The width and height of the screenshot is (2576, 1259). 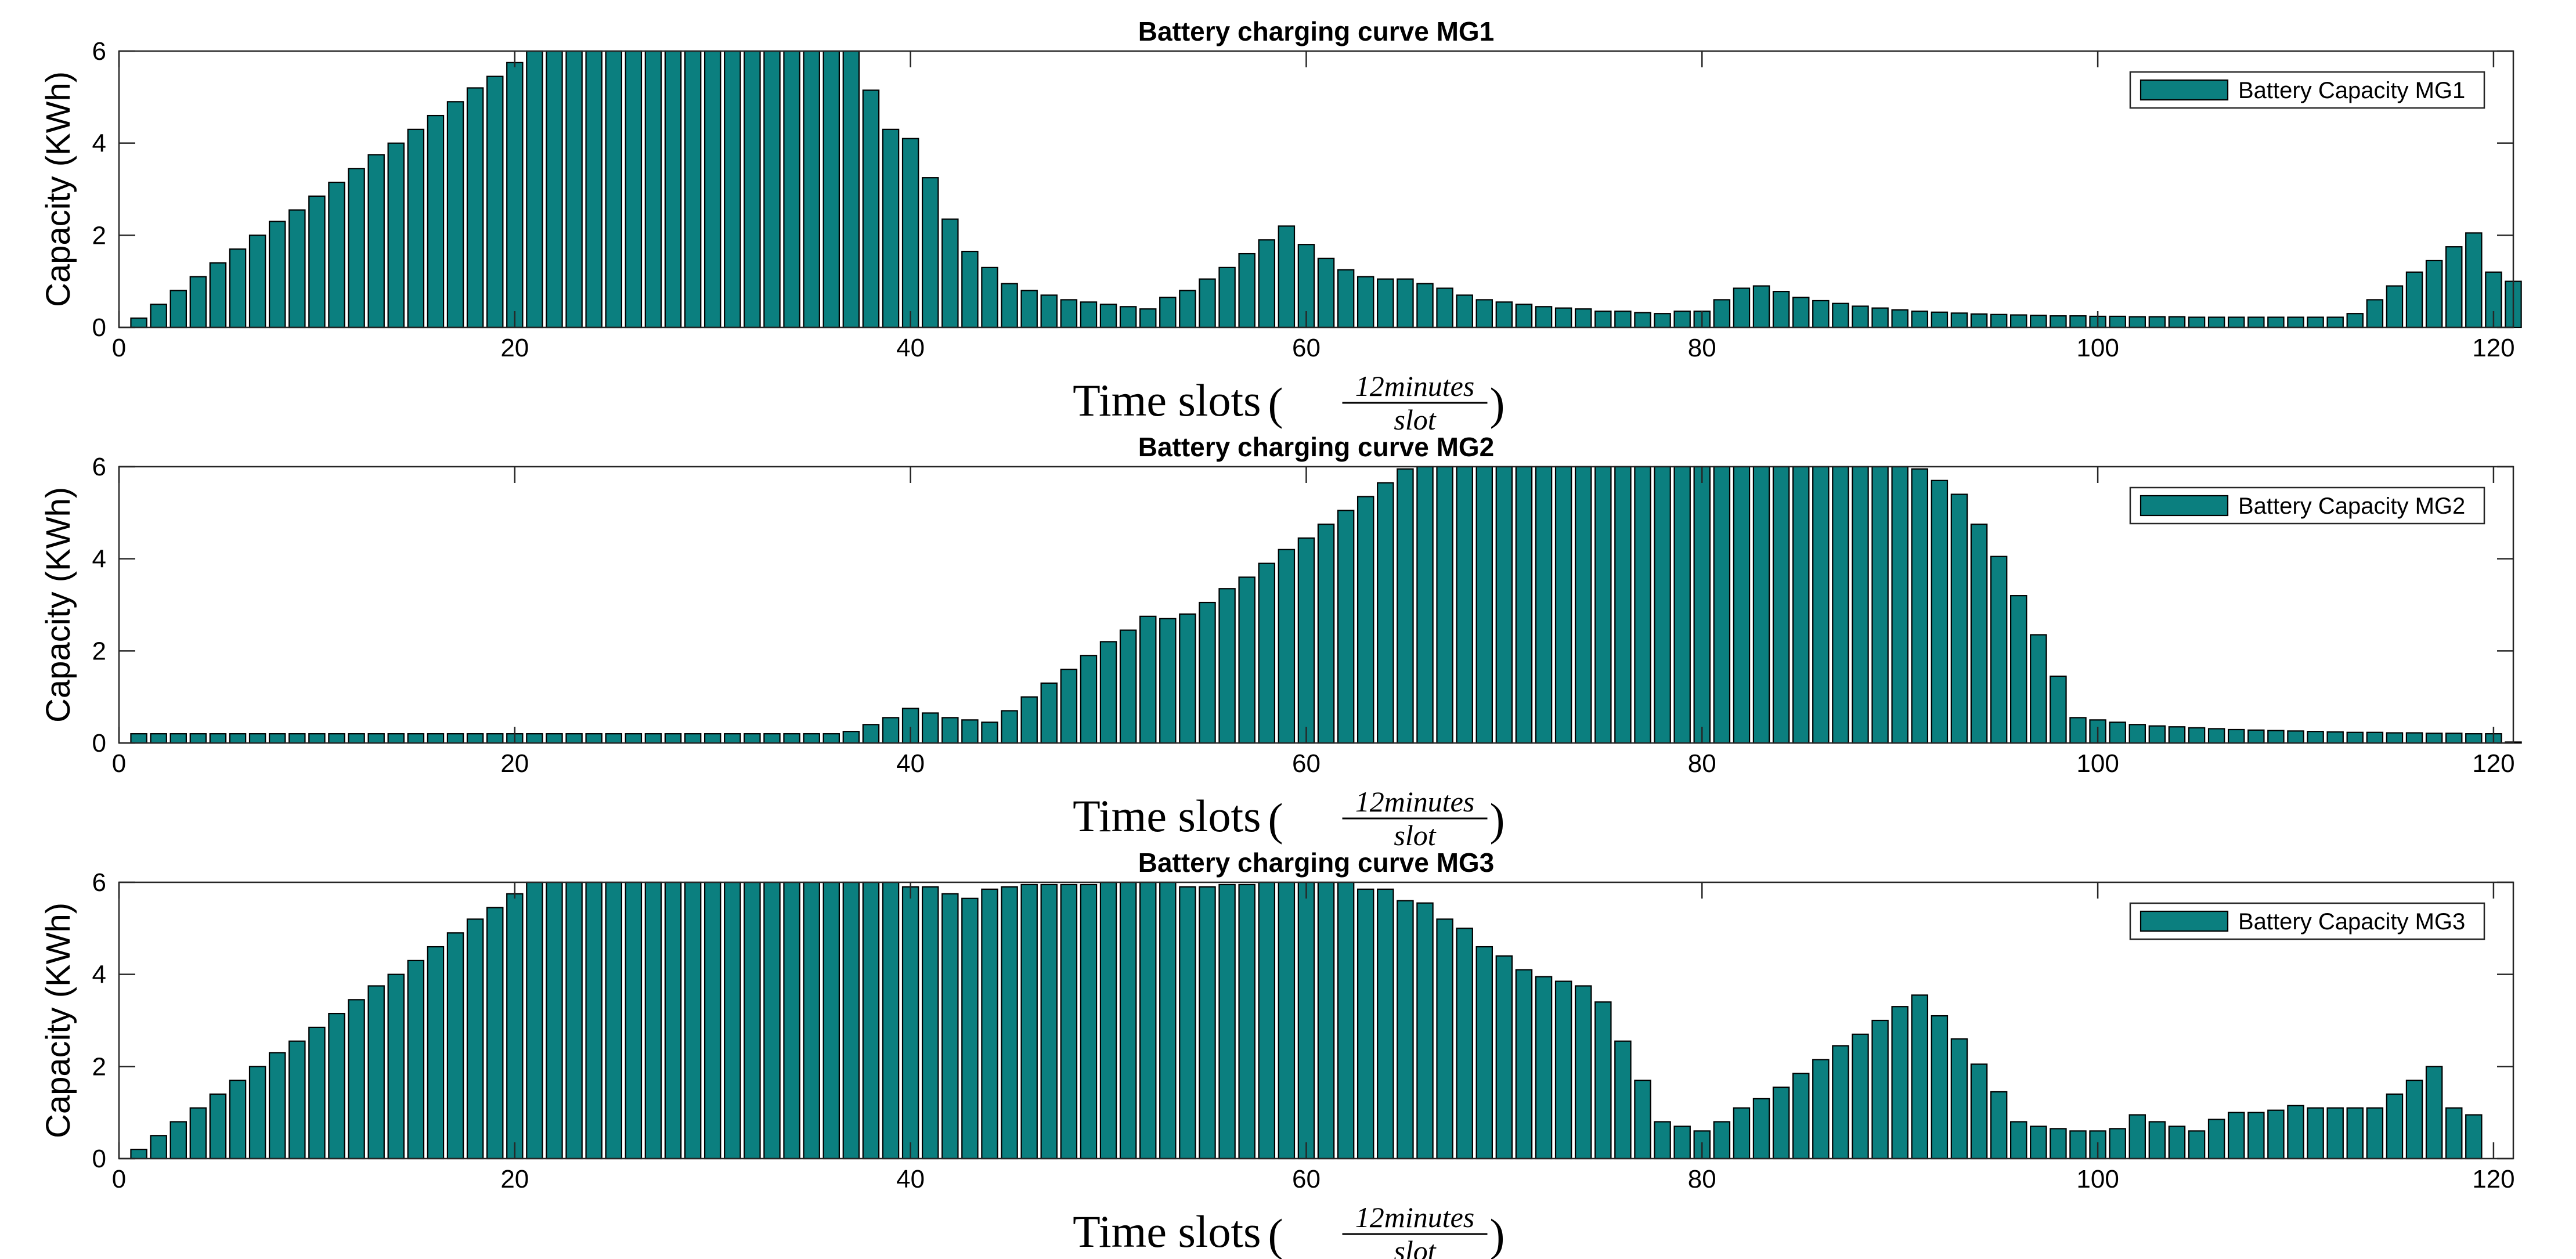 I want to click on x-axis-label-close-paren: ), so click(x=1498, y=819).